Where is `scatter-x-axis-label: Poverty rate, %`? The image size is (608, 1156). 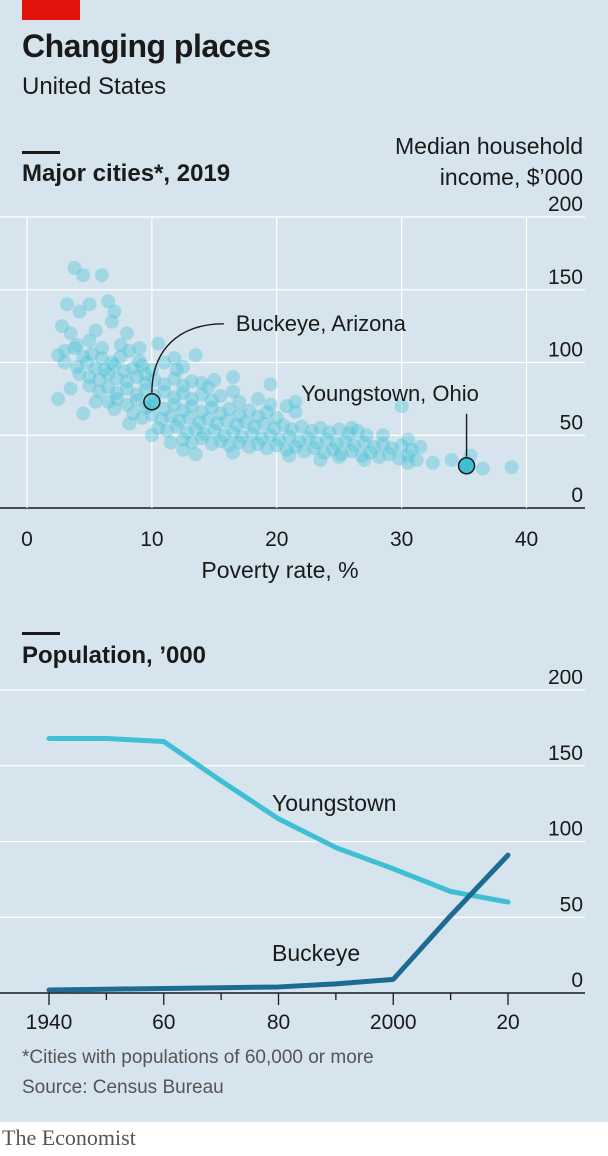
scatter-x-axis-label: Poverty rate, % is located at coordinates (279, 570).